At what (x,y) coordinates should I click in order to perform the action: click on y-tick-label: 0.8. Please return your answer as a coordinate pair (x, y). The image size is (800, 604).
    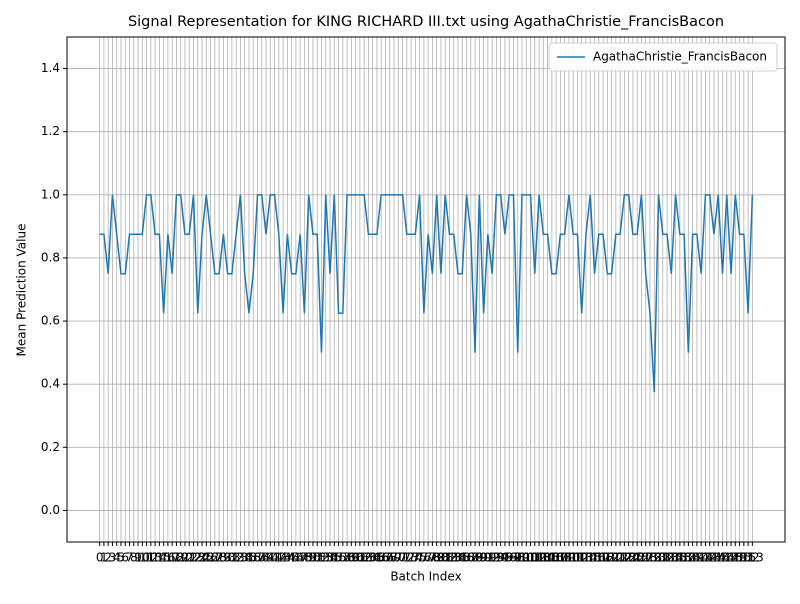
    Looking at the image, I should click on (50, 257).